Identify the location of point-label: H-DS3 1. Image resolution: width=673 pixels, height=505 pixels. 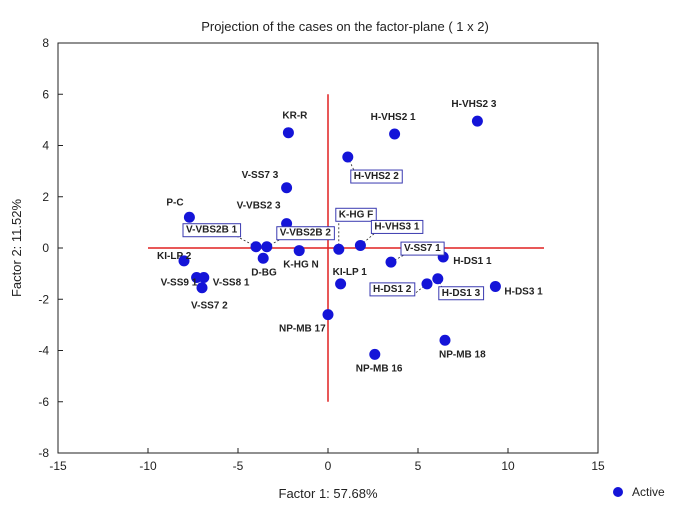
(523, 291).